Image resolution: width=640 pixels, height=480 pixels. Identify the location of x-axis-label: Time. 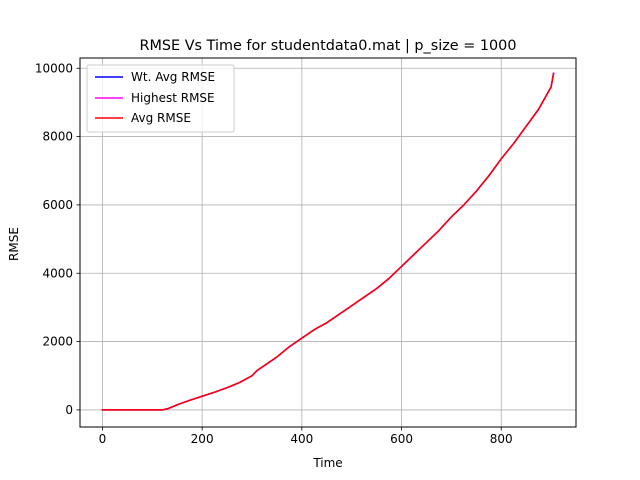
(327, 463).